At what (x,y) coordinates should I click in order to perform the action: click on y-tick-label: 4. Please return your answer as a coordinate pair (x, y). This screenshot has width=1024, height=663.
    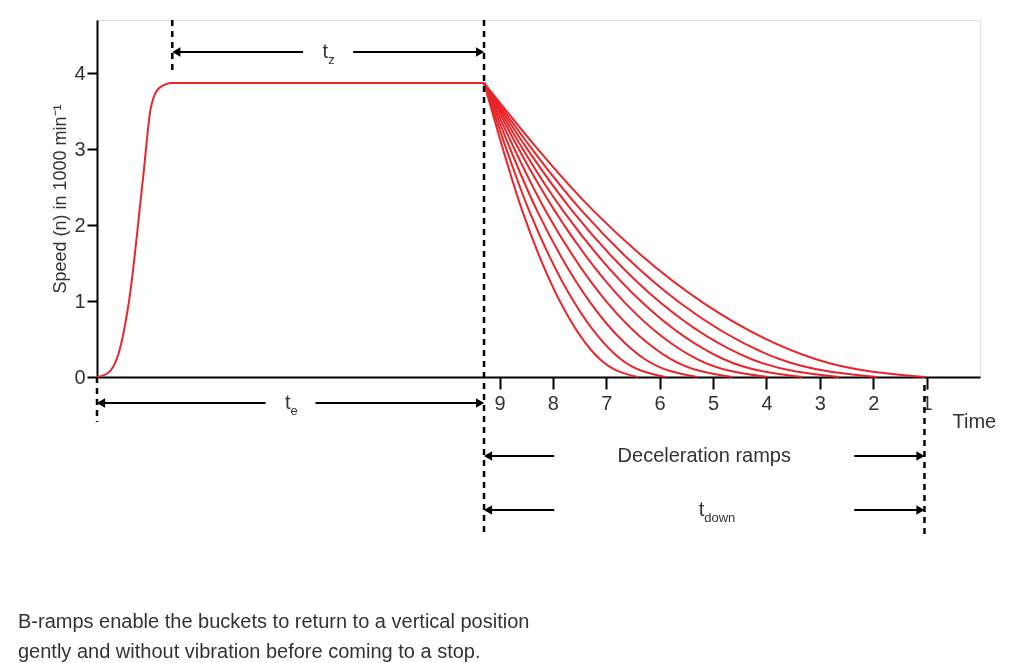
    Looking at the image, I should click on (80, 72).